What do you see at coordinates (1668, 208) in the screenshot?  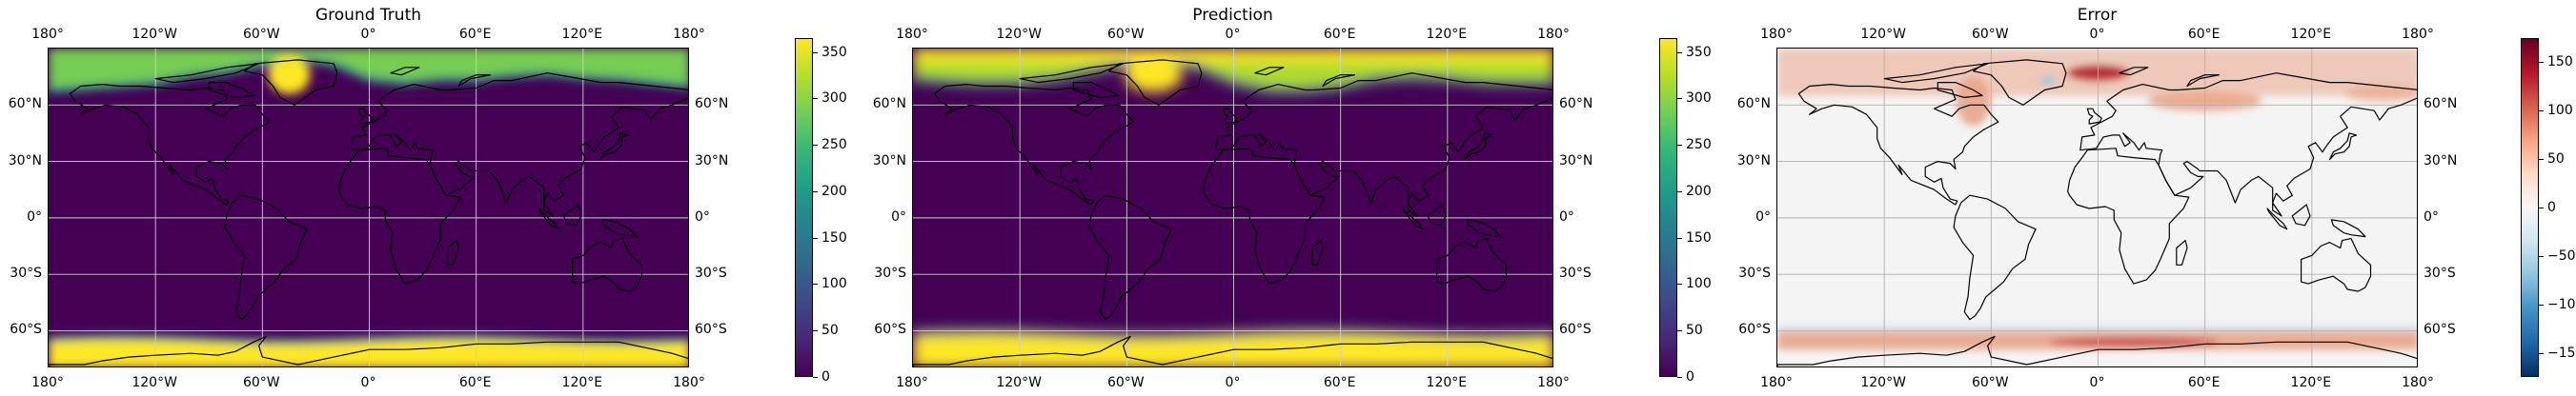 I see `colorbar-prediction` at bounding box center [1668, 208].